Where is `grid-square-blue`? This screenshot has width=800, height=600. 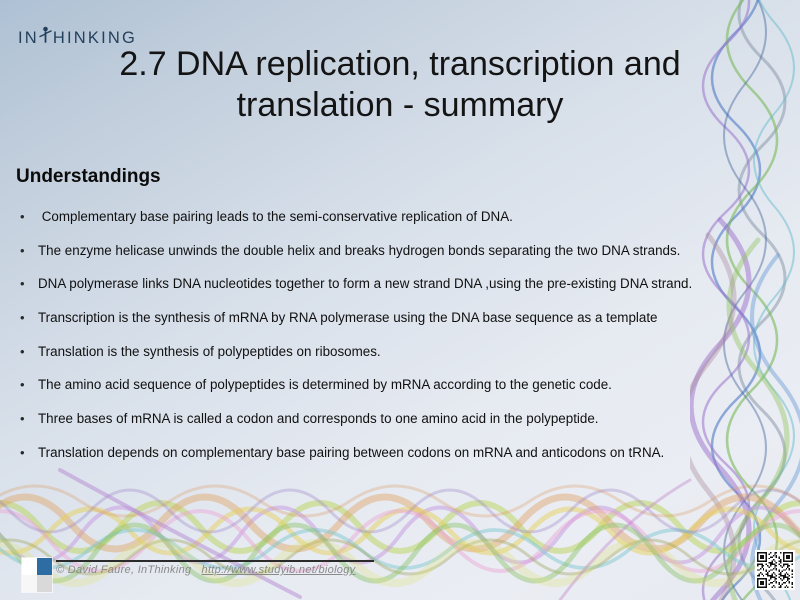 grid-square-blue is located at coordinates (44, 566).